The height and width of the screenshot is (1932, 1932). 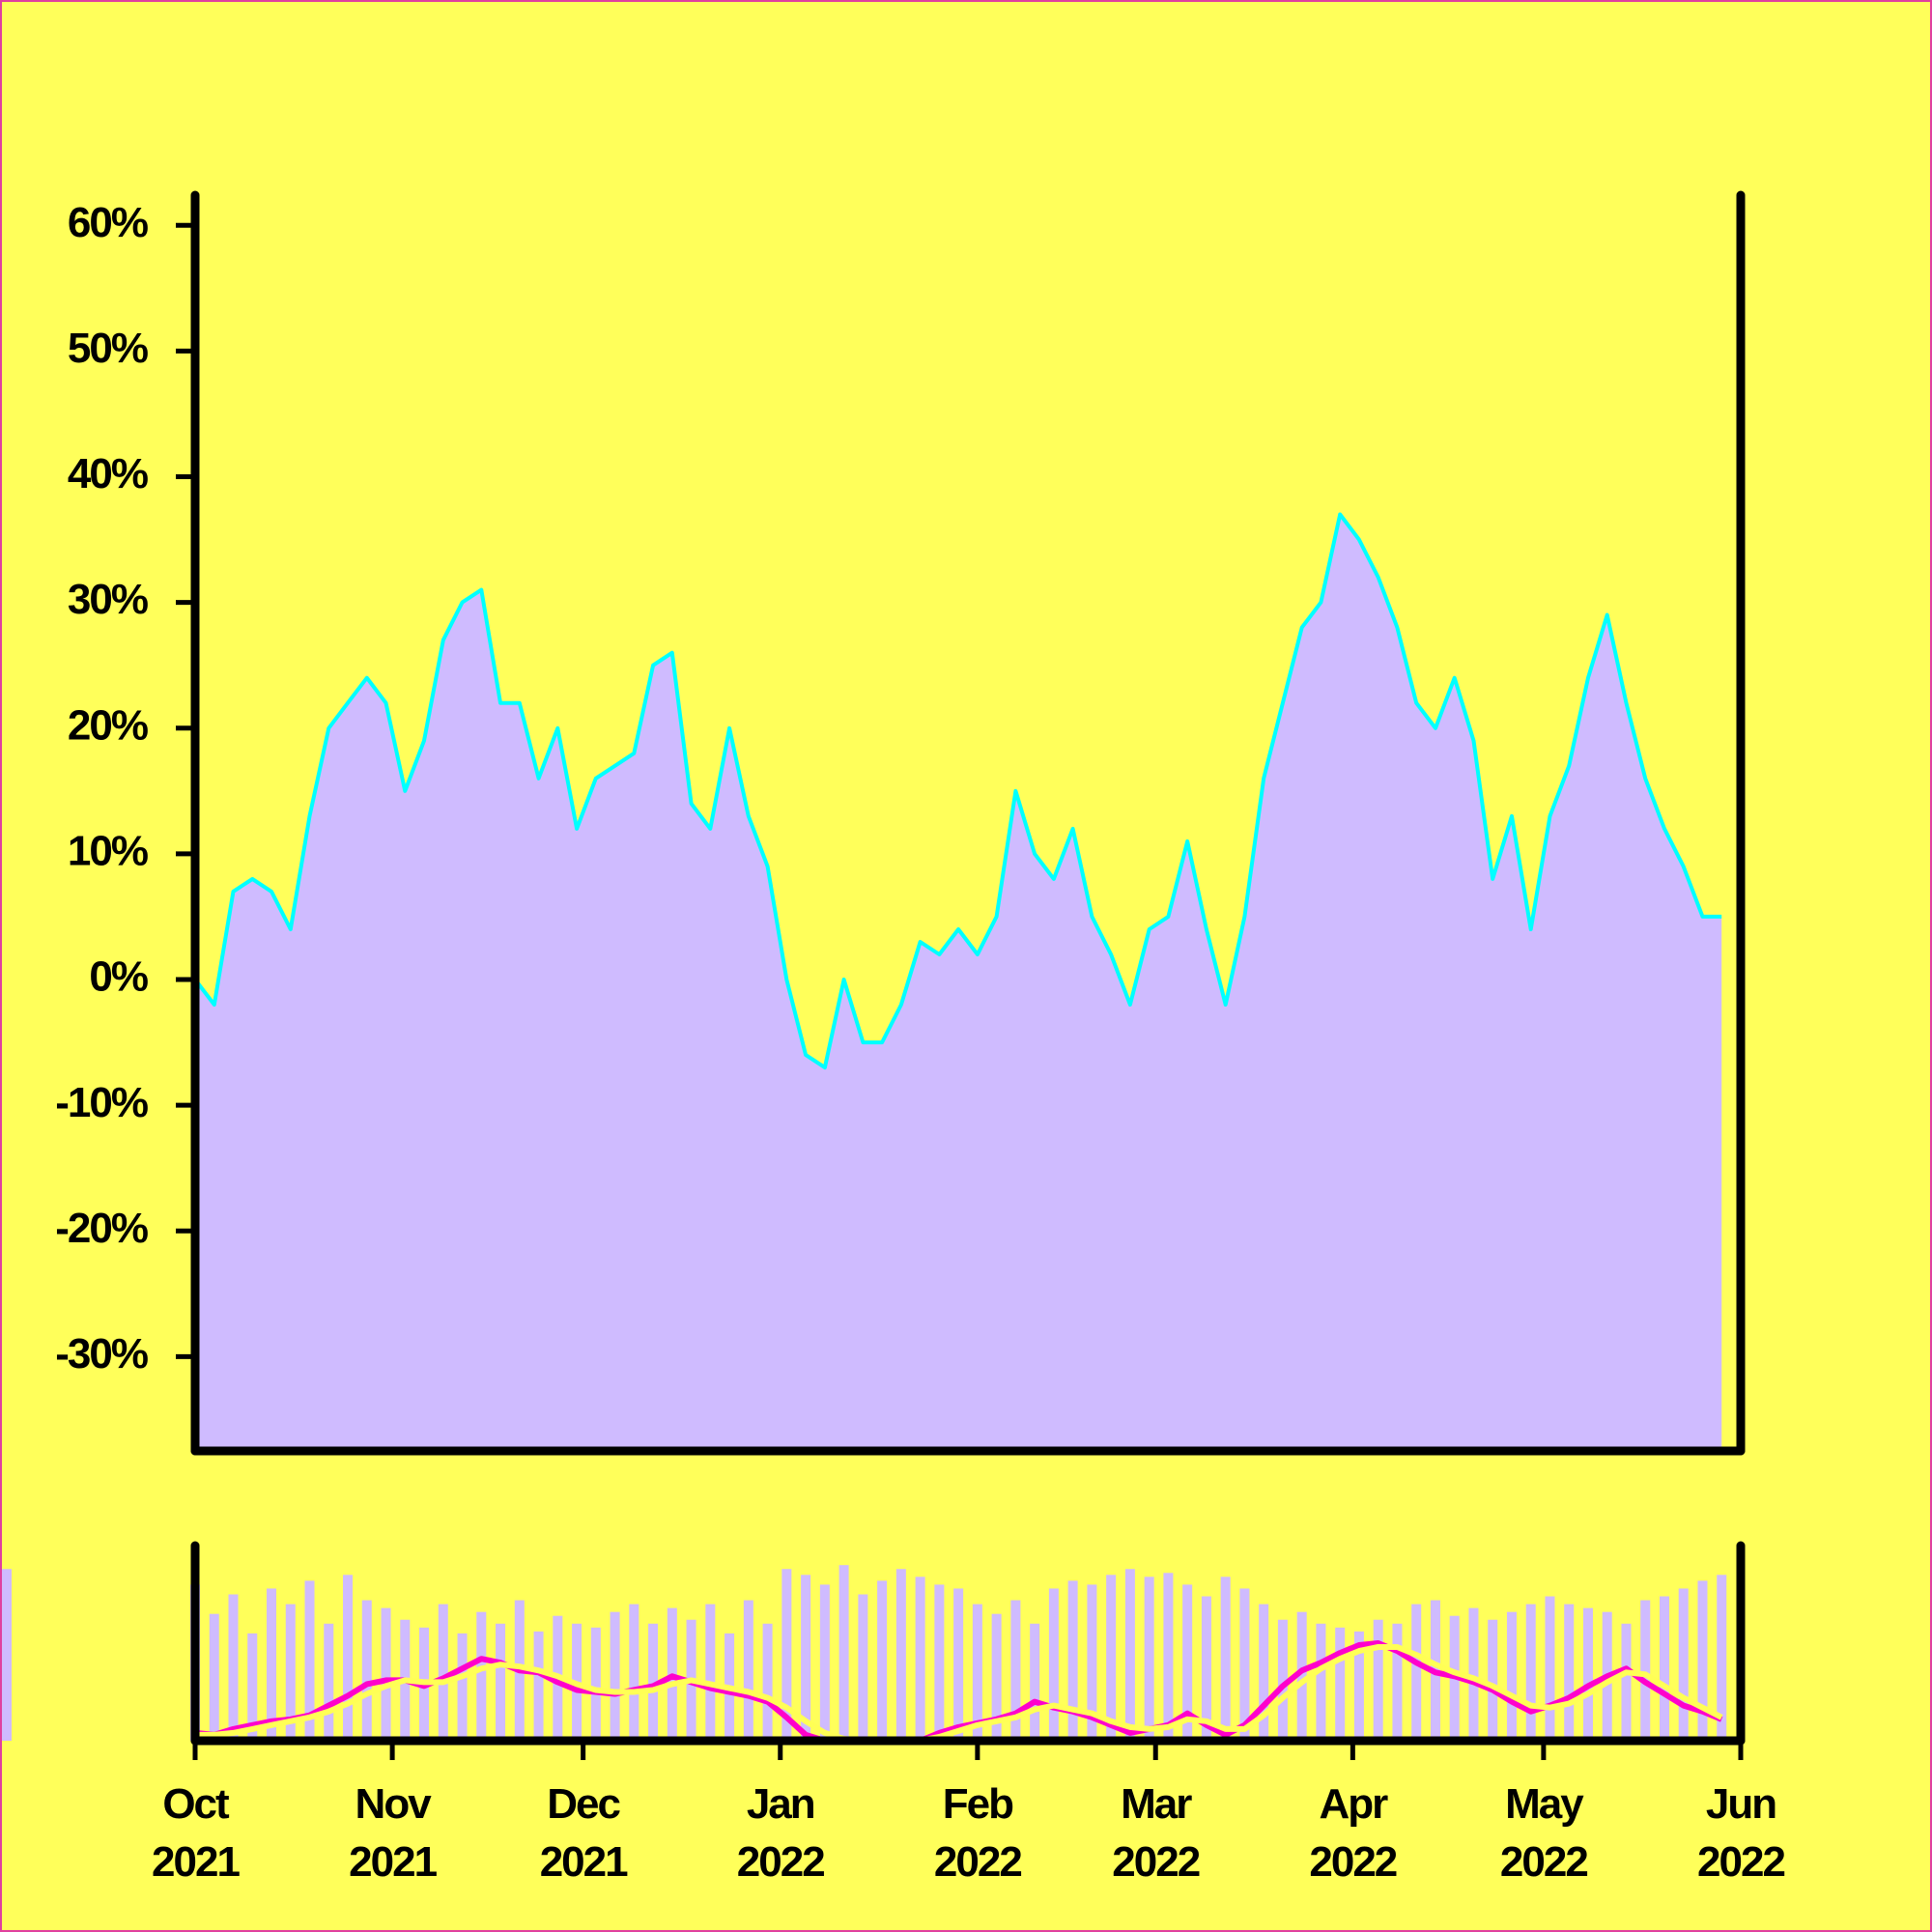 What do you see at coordinates (196, 1833) in the screenshot?
I see `x-tick-label: Oct 2021` at bounding box center [196, 1833].